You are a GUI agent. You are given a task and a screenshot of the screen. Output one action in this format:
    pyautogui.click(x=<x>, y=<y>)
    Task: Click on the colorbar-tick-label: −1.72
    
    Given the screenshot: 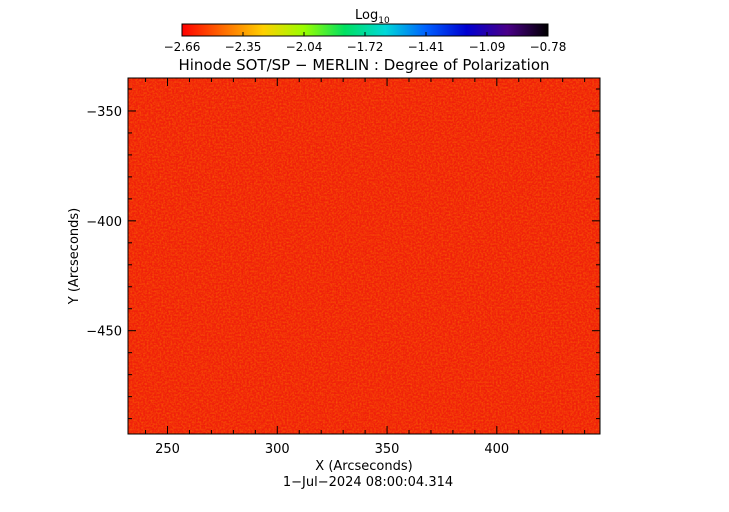 What is the action you would take?
    pyautogui.click(x=365, y=47)
    